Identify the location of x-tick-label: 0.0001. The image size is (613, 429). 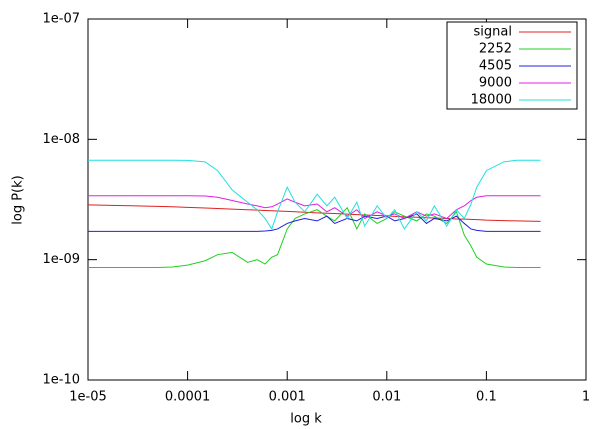
(188, 397).